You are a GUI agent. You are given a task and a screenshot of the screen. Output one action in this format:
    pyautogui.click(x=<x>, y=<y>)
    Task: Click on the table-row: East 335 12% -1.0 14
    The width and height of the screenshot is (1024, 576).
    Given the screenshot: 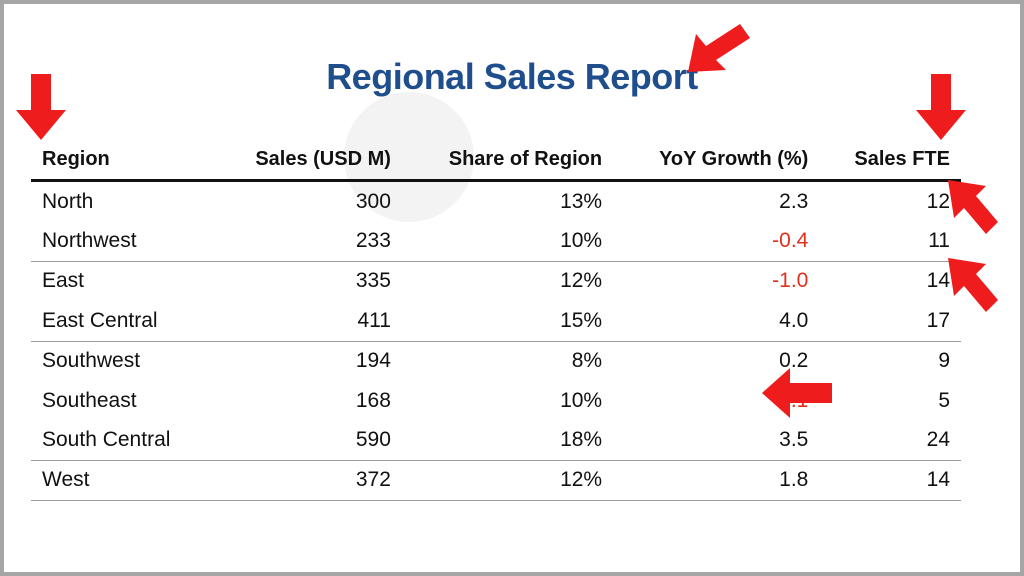 What is the action you would take?
    pyautogui.click(x=496, y=281)
    